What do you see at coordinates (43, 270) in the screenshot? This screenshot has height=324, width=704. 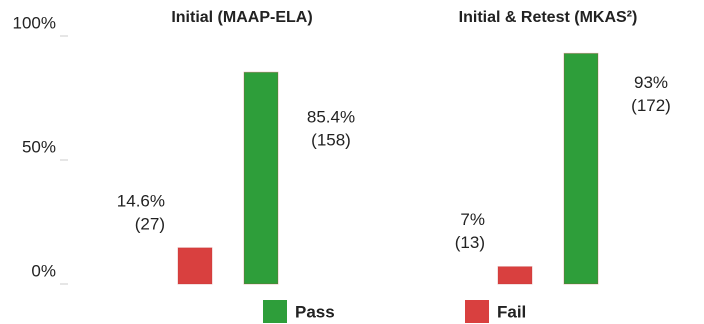 I see `y-tick-label: 0%` at bounding box center [43, 270].